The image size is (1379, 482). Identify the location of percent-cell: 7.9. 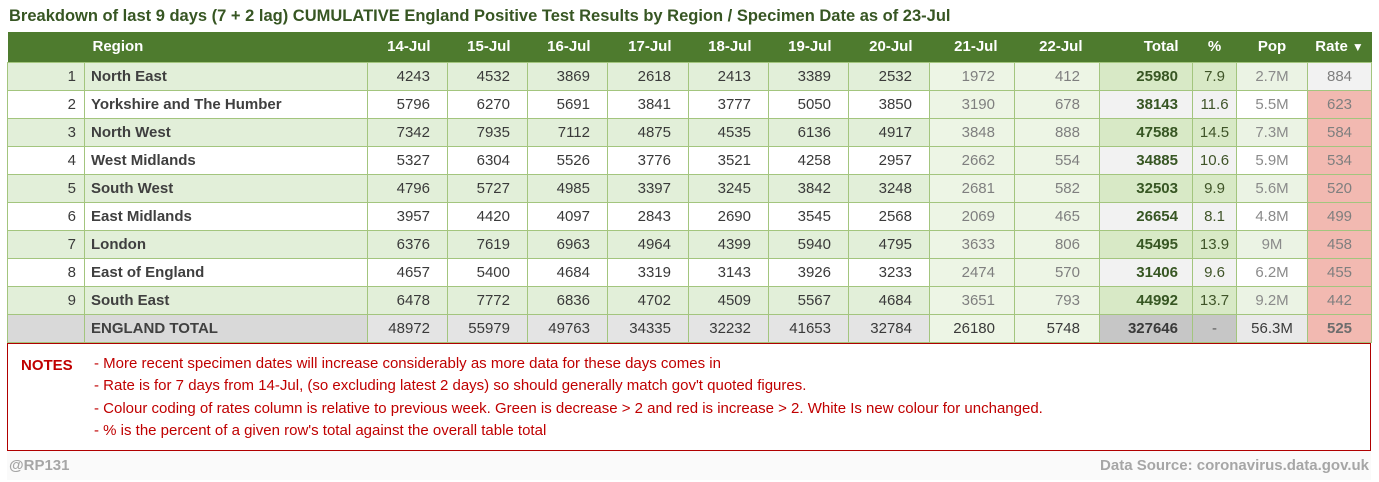
(1214, 76).